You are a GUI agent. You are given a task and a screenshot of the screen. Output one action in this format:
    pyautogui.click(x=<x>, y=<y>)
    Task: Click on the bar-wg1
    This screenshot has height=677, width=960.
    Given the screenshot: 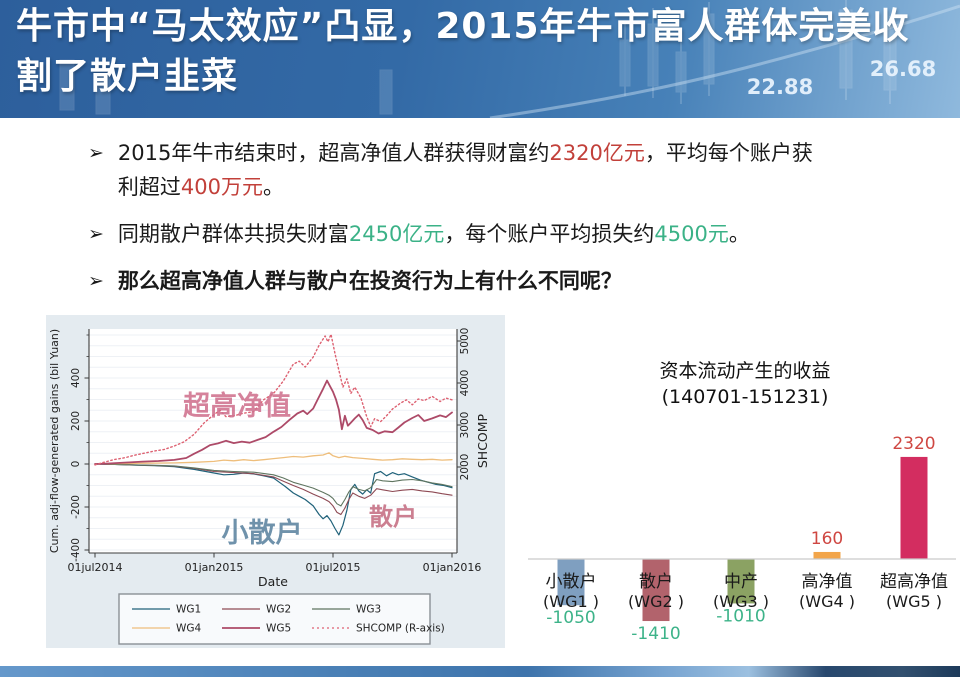 What is the action you would take?
    pyautogui.click(x=571, y=582)
    